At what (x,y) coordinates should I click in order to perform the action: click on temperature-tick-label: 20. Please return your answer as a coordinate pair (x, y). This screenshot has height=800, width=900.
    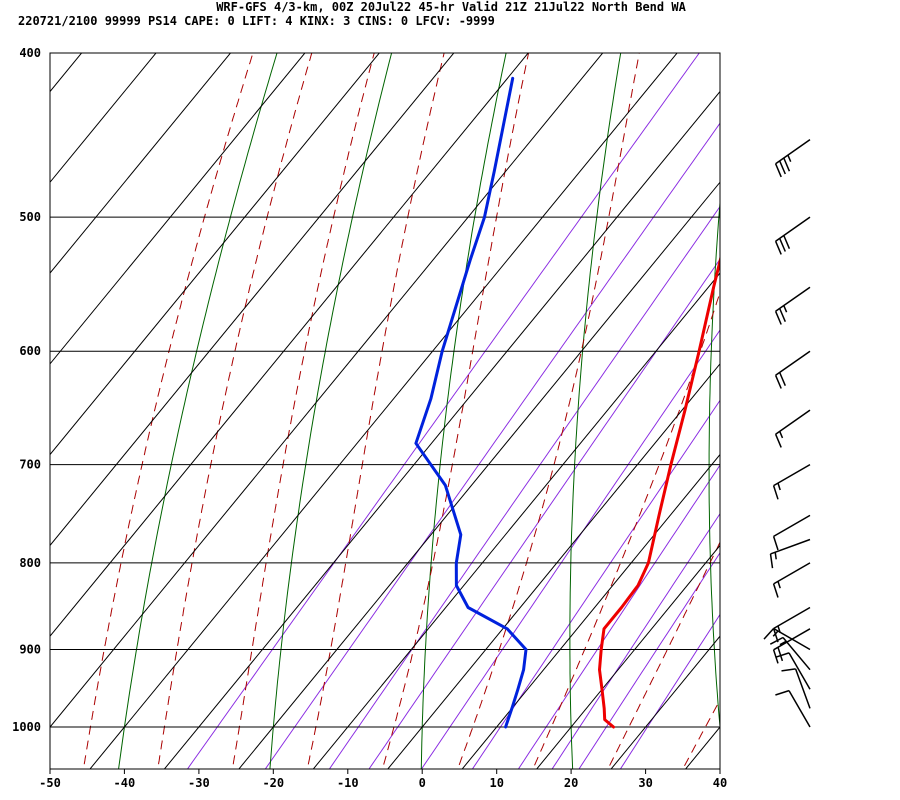
    Looking at the image, I should click on (571, 783).